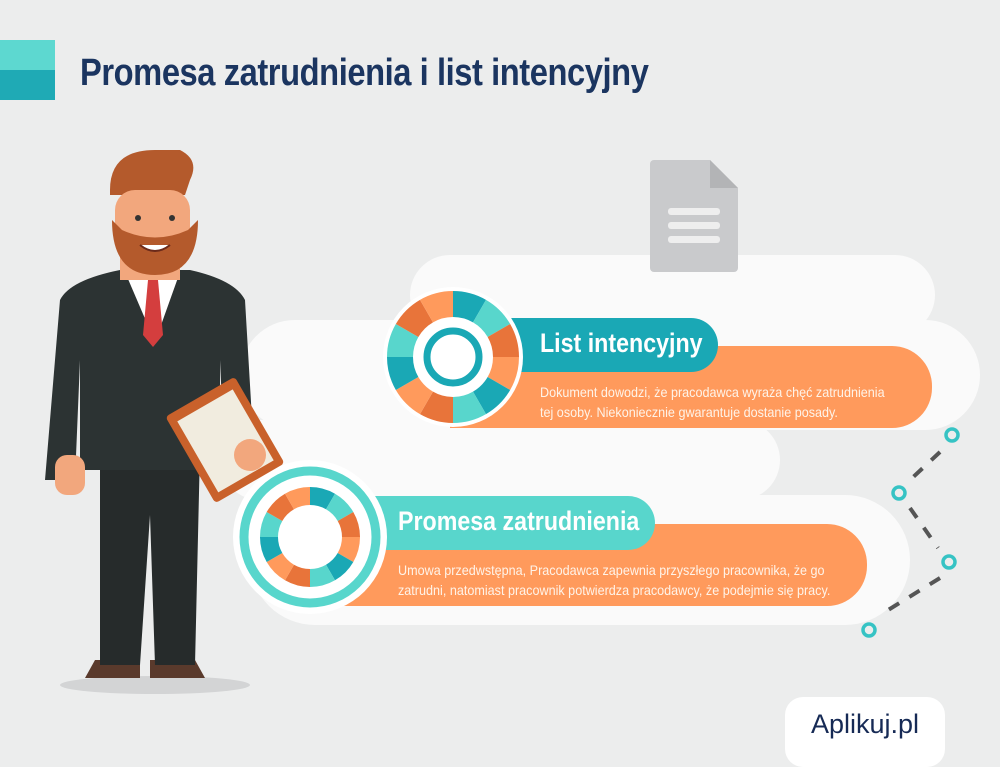  I want to click on item-title-2: Promesa zatrudnienia, so click(519, 521).